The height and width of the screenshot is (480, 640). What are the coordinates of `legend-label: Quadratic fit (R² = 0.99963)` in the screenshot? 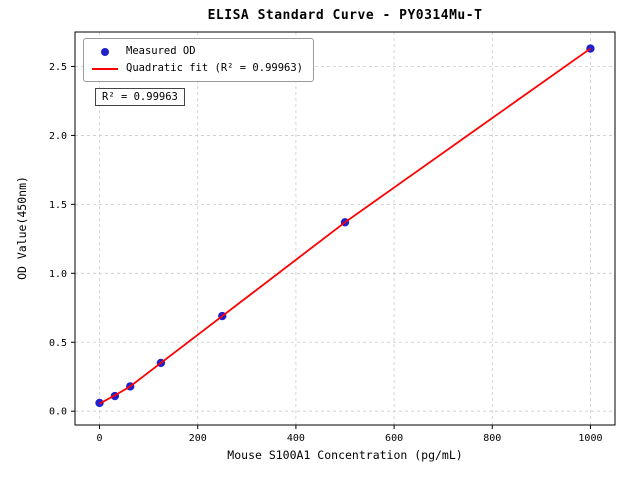 It's located at (215, 68).